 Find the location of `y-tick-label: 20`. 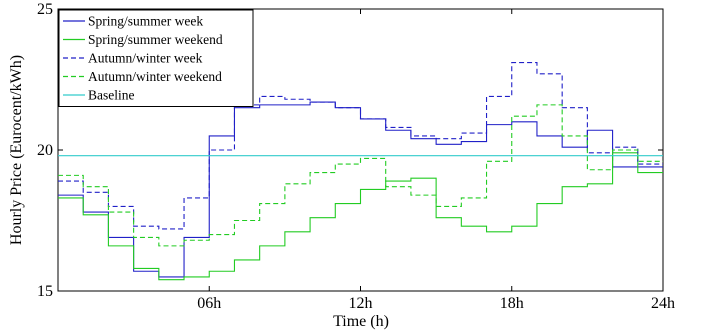

y-tick-label: 20 is located at coordinates (45, 150).